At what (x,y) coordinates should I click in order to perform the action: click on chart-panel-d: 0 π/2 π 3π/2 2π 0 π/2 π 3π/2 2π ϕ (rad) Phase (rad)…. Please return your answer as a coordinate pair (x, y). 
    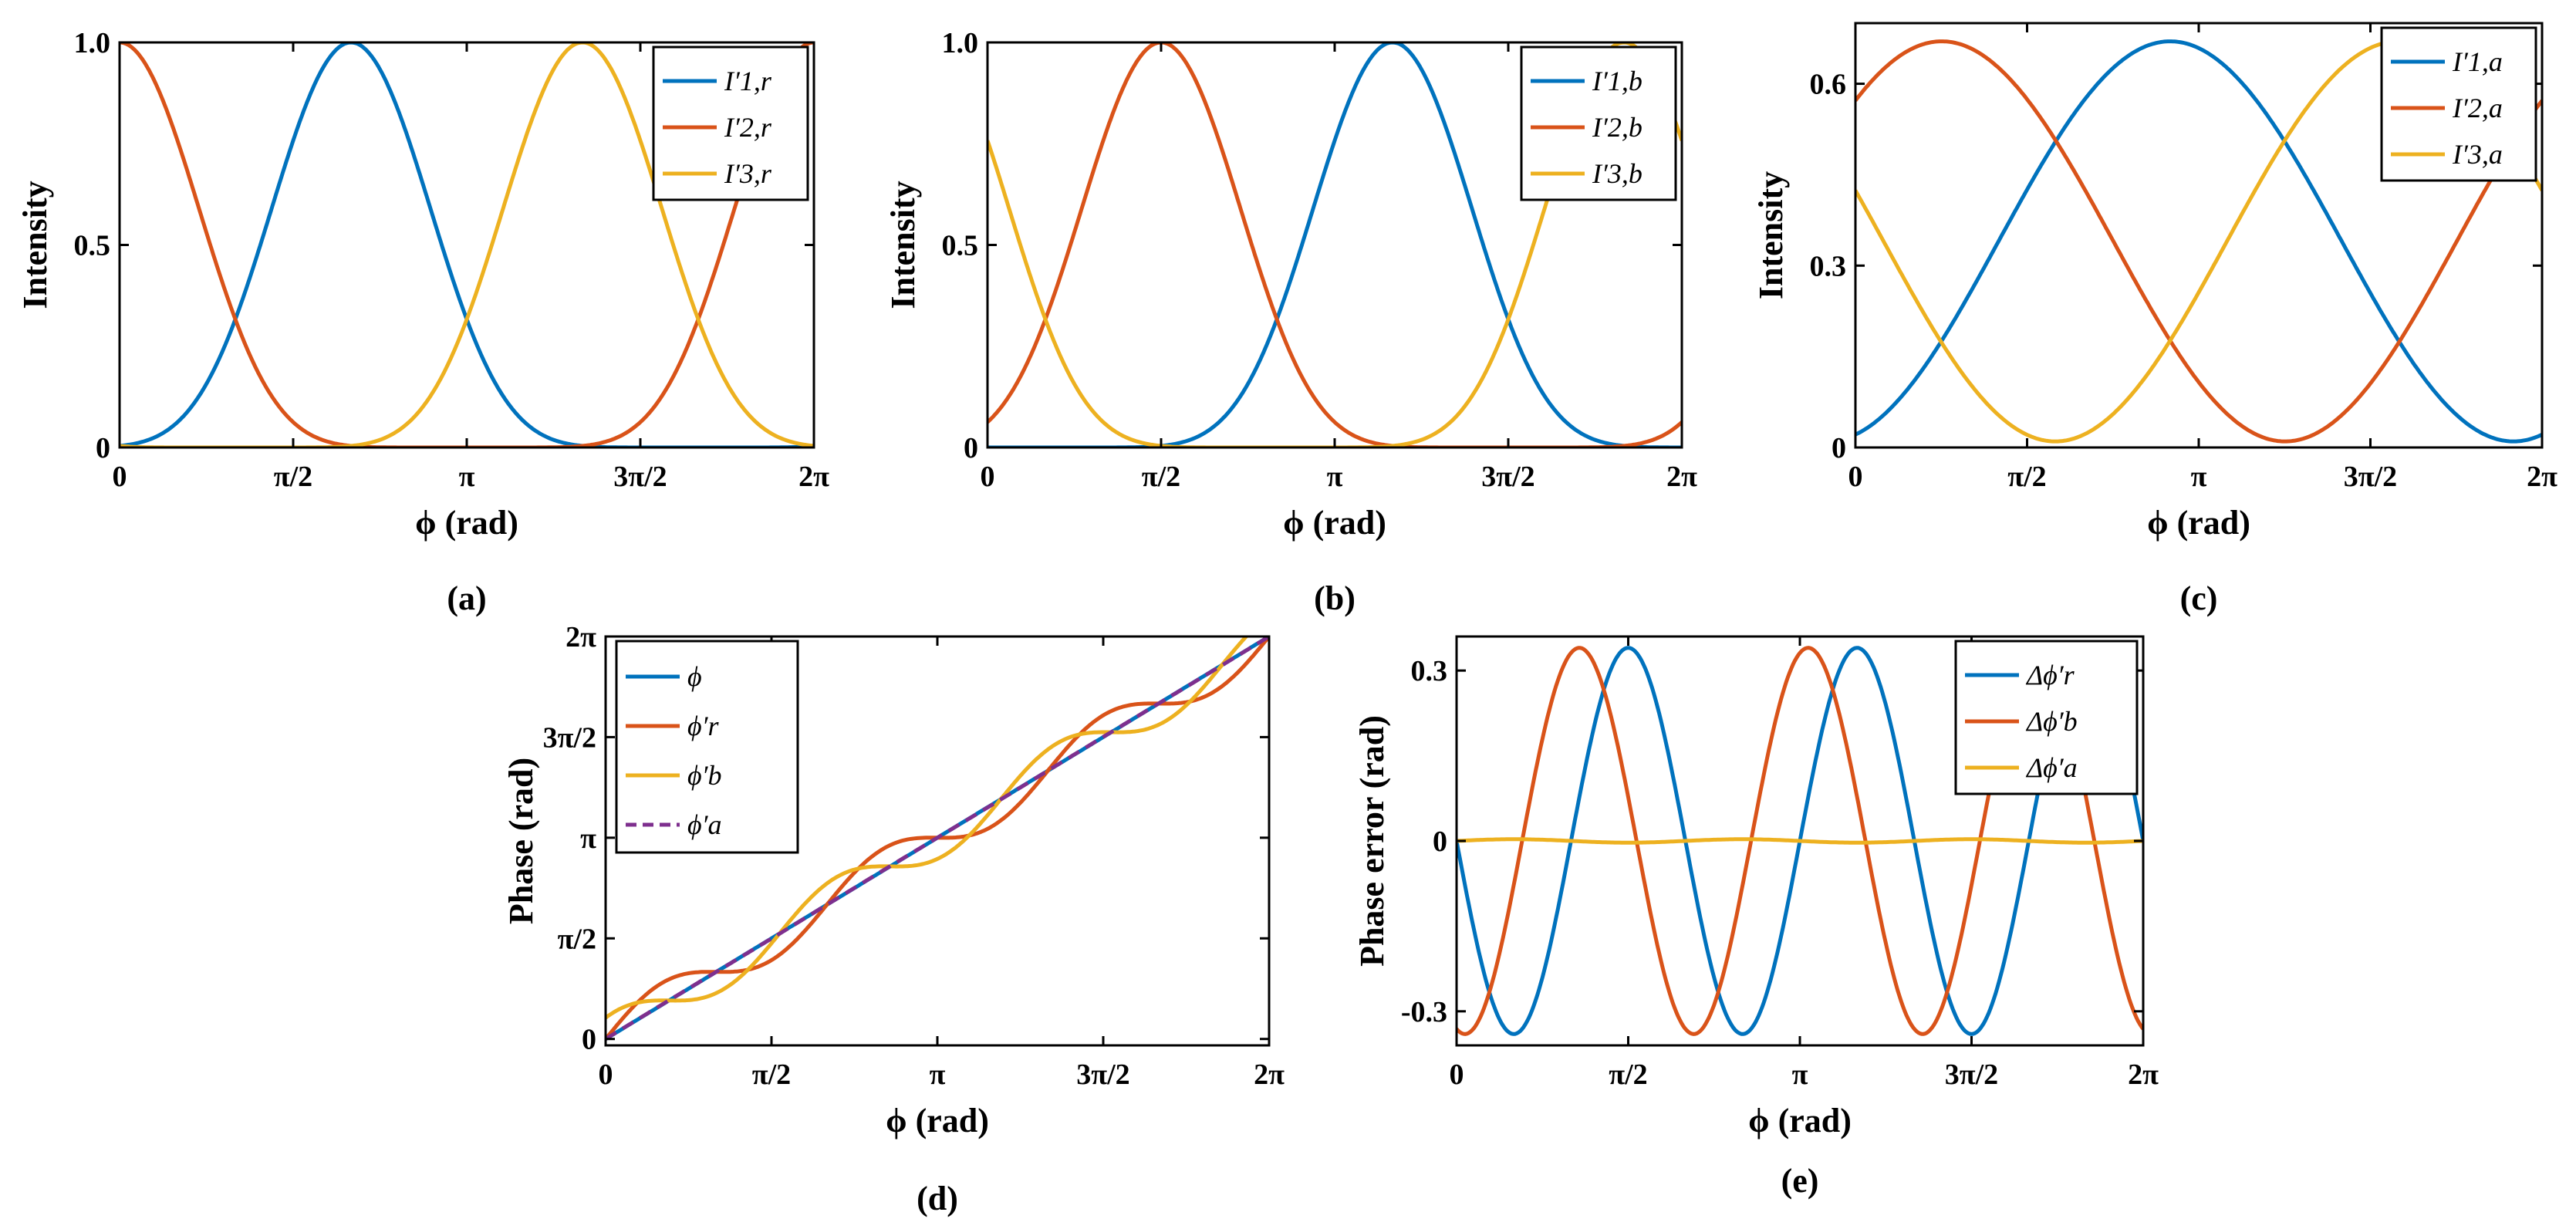
    Looking at the image, I should click on (893, 919).